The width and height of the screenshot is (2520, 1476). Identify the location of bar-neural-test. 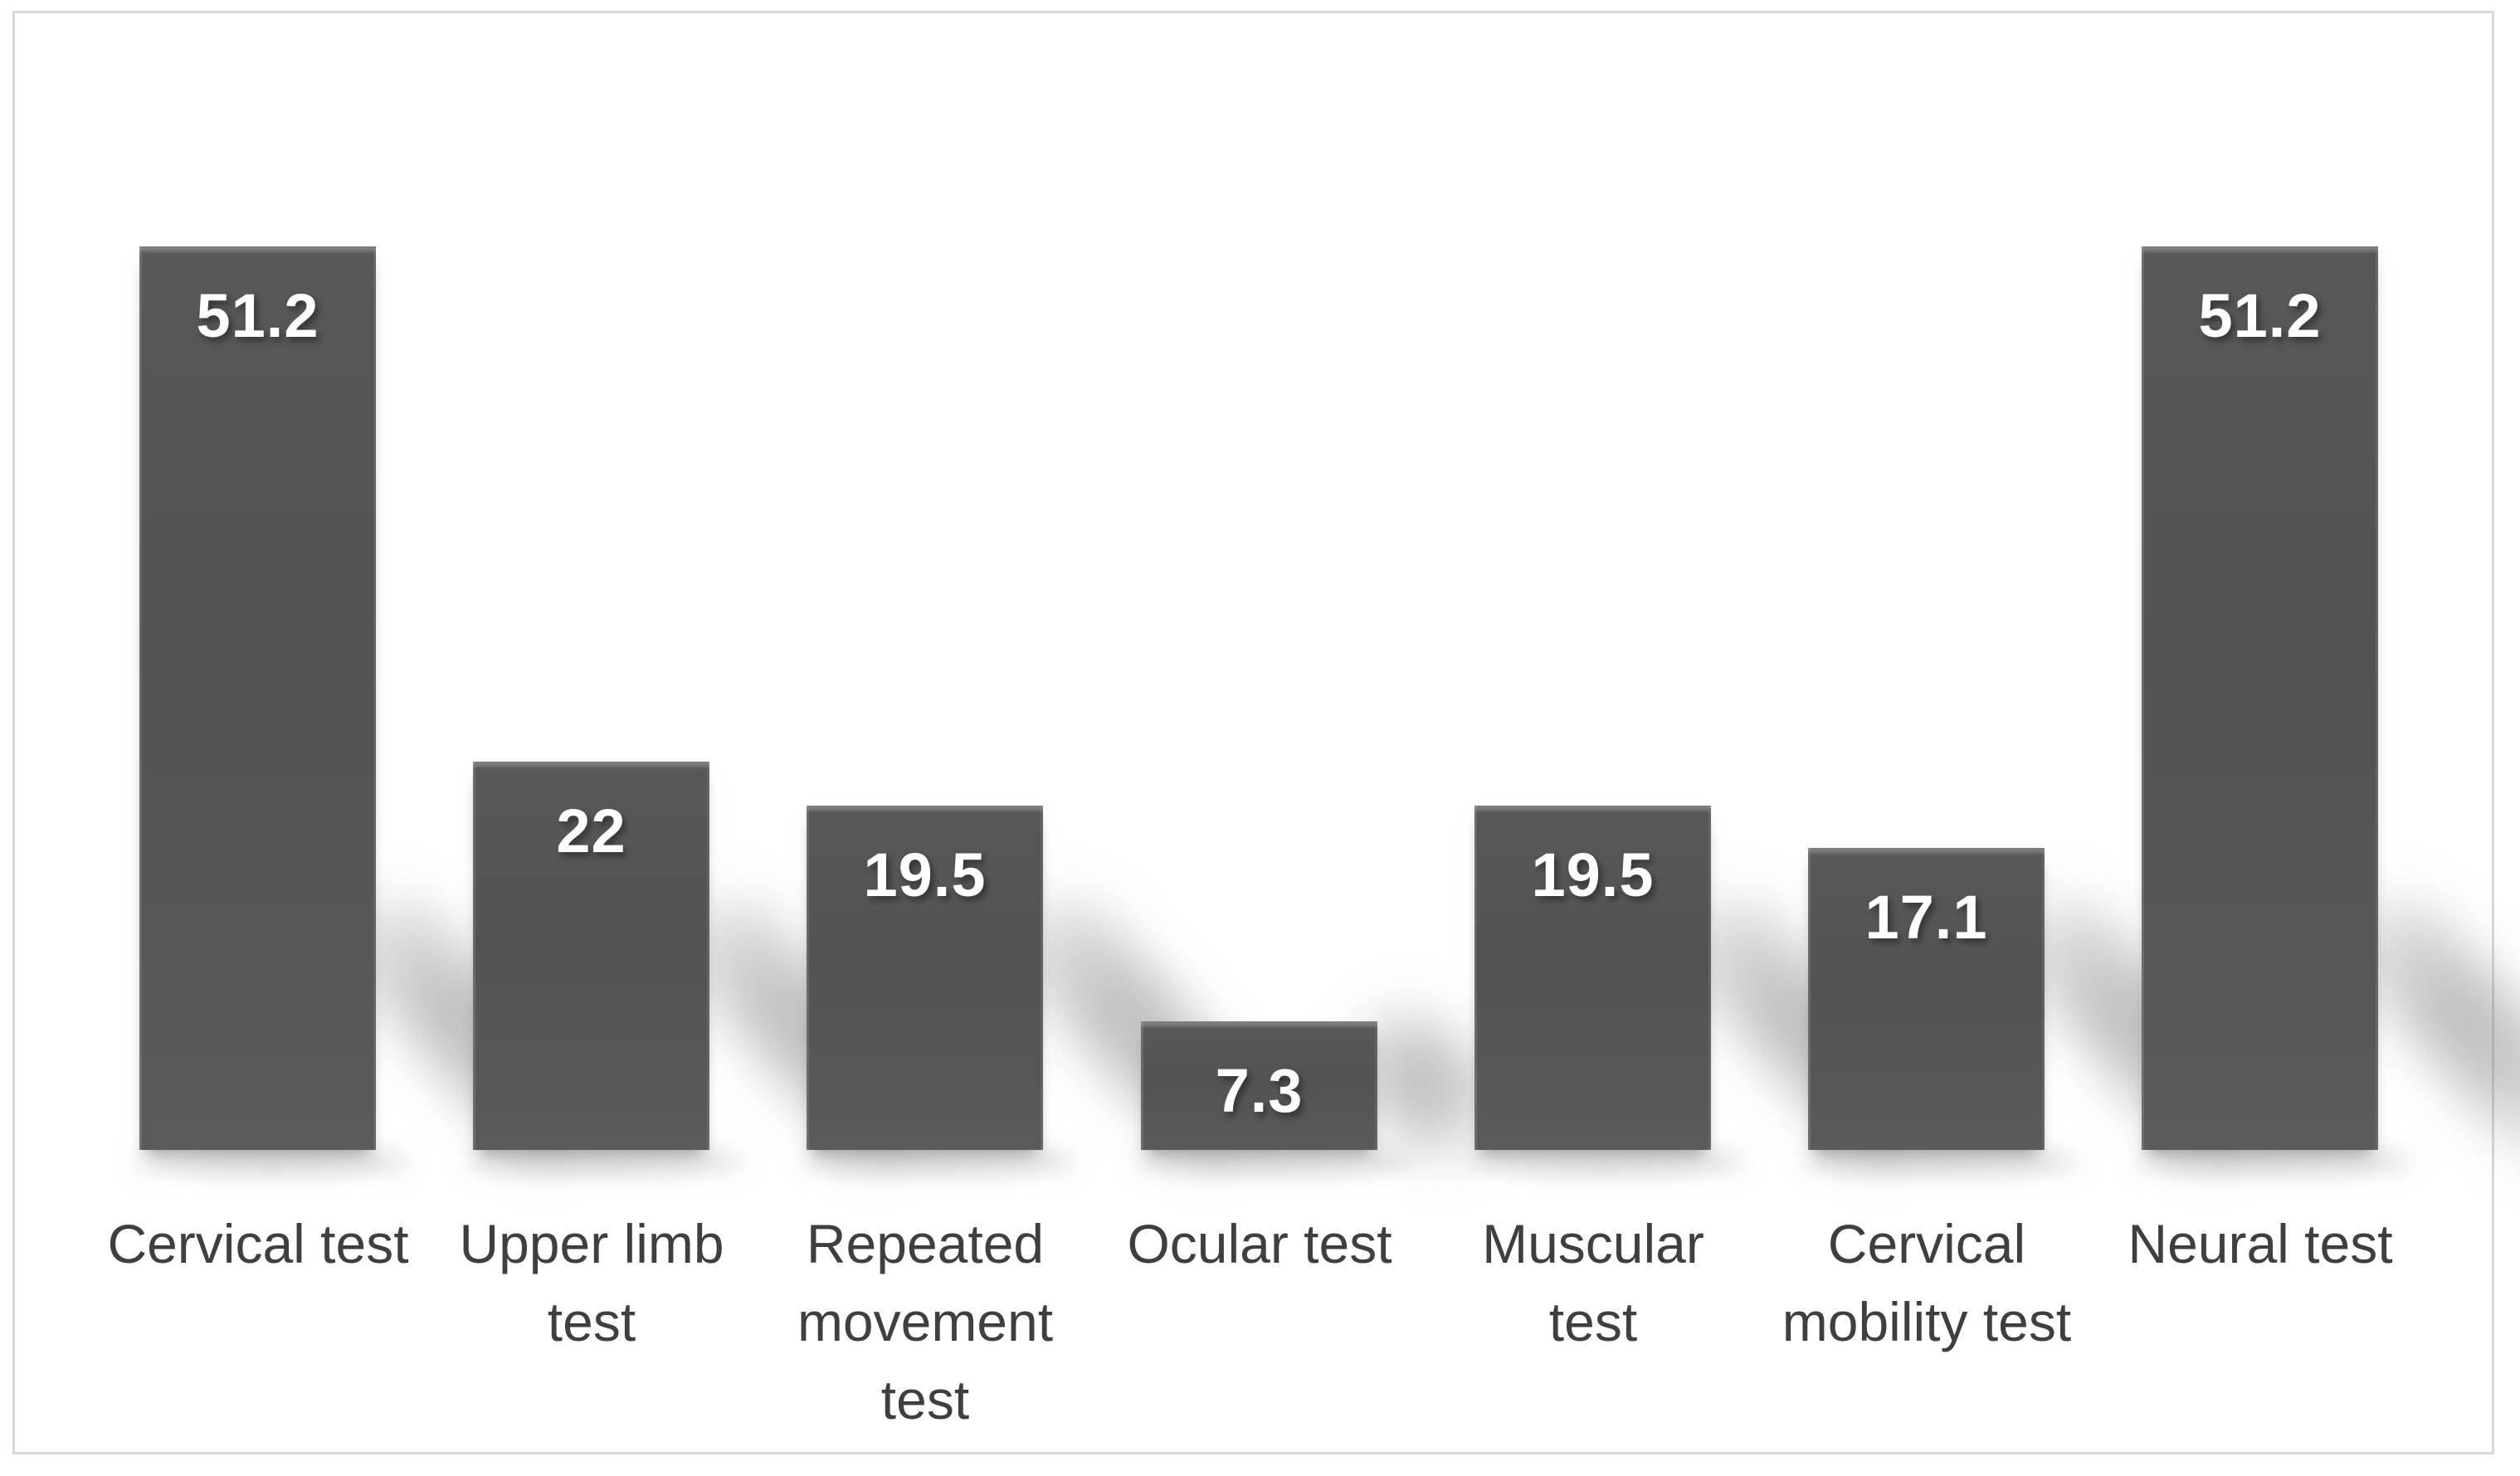
(2260, 698).